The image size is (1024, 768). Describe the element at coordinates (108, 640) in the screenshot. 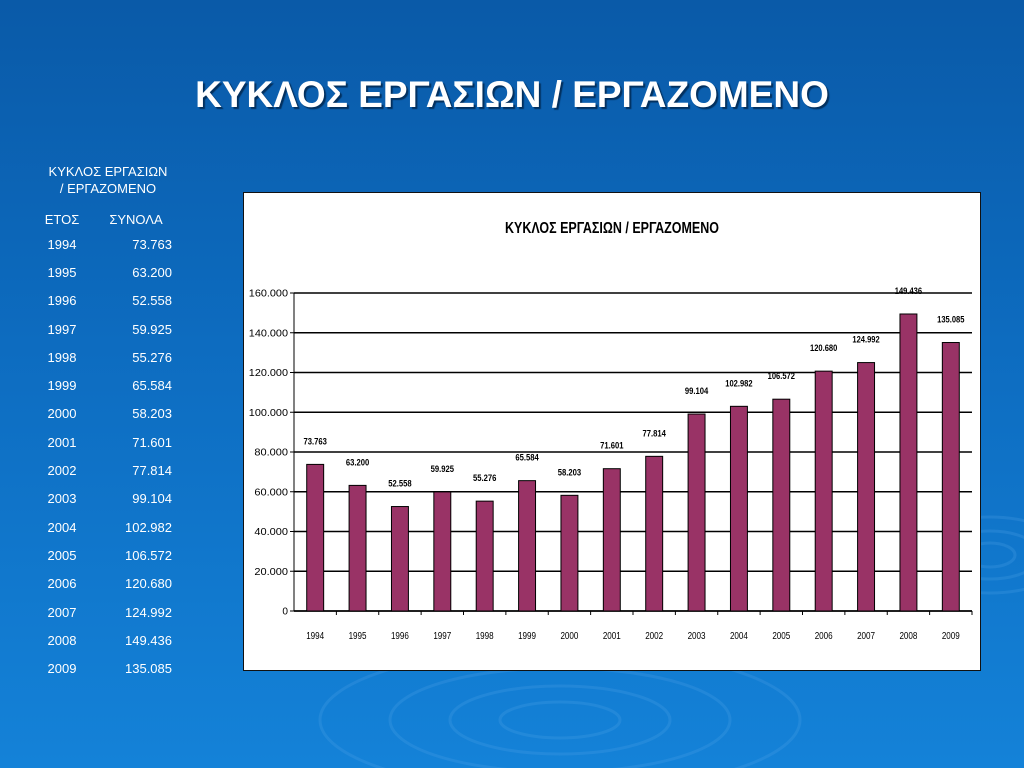

I see `table-row: 2008 149.436` at that location.